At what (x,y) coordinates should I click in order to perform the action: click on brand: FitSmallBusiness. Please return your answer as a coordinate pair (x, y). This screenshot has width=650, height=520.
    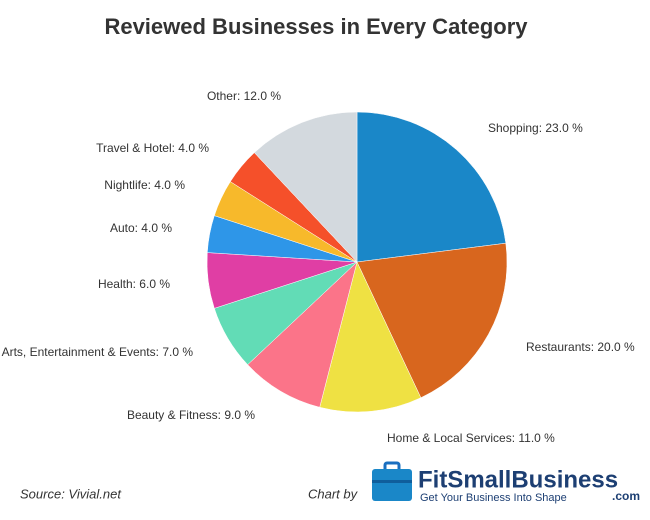
    Looking at the image, I should click on (518, 479).